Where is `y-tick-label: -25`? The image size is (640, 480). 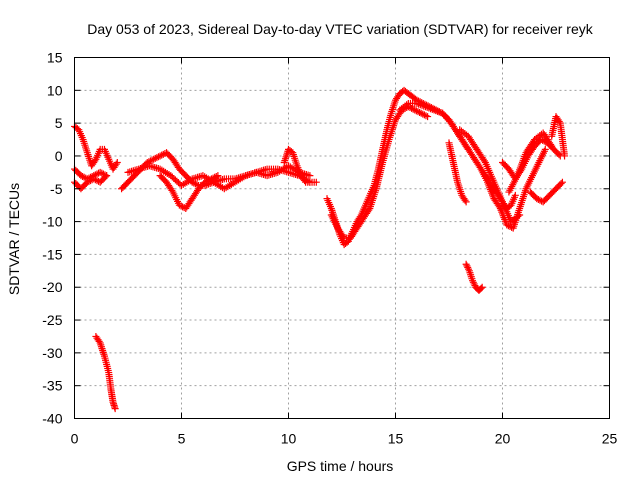
y-tick-label: -25 is located at coordinates (52, 320).